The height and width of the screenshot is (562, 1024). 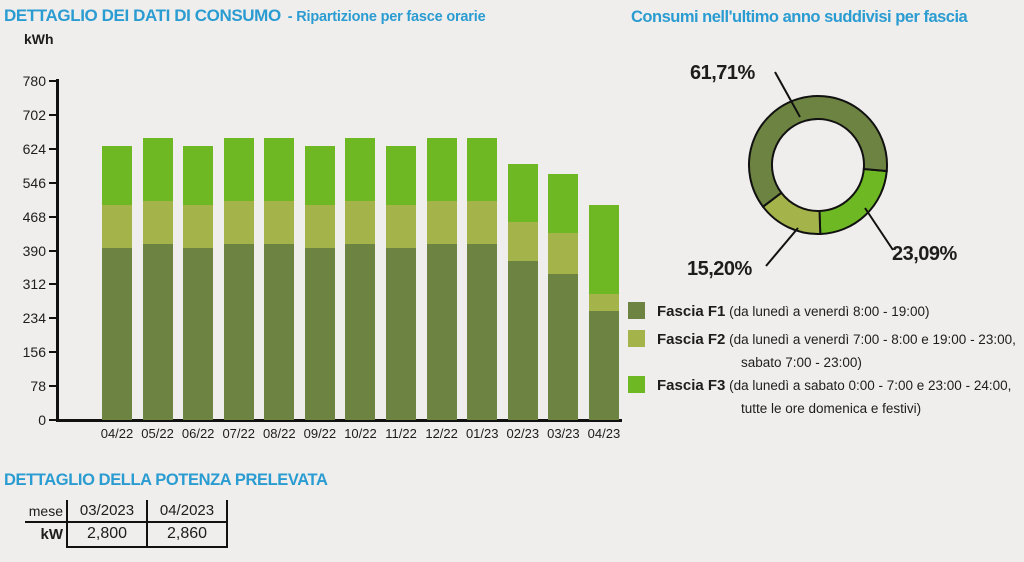 I want to click on legend-swatch-f2, so click(x=636, y=338).